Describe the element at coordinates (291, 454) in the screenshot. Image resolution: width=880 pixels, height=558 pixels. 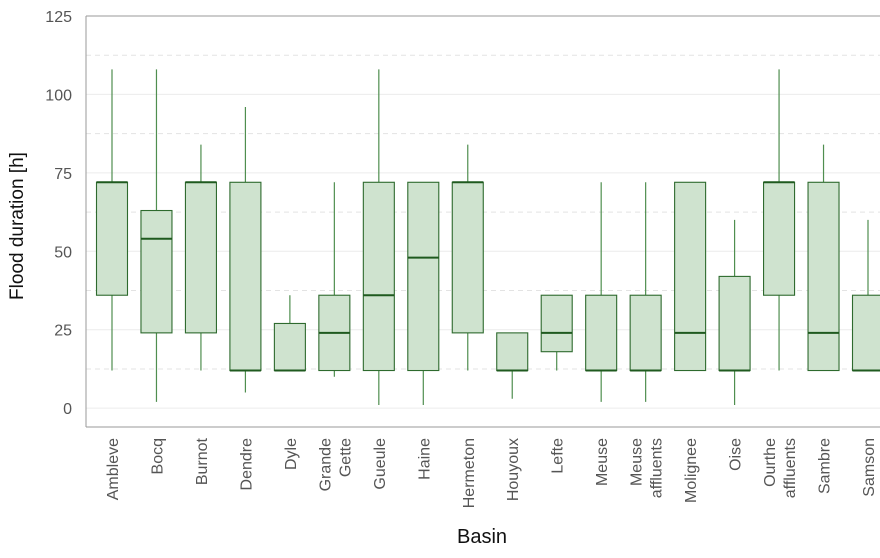
I see `x-tick-label: Dyle` at that location.